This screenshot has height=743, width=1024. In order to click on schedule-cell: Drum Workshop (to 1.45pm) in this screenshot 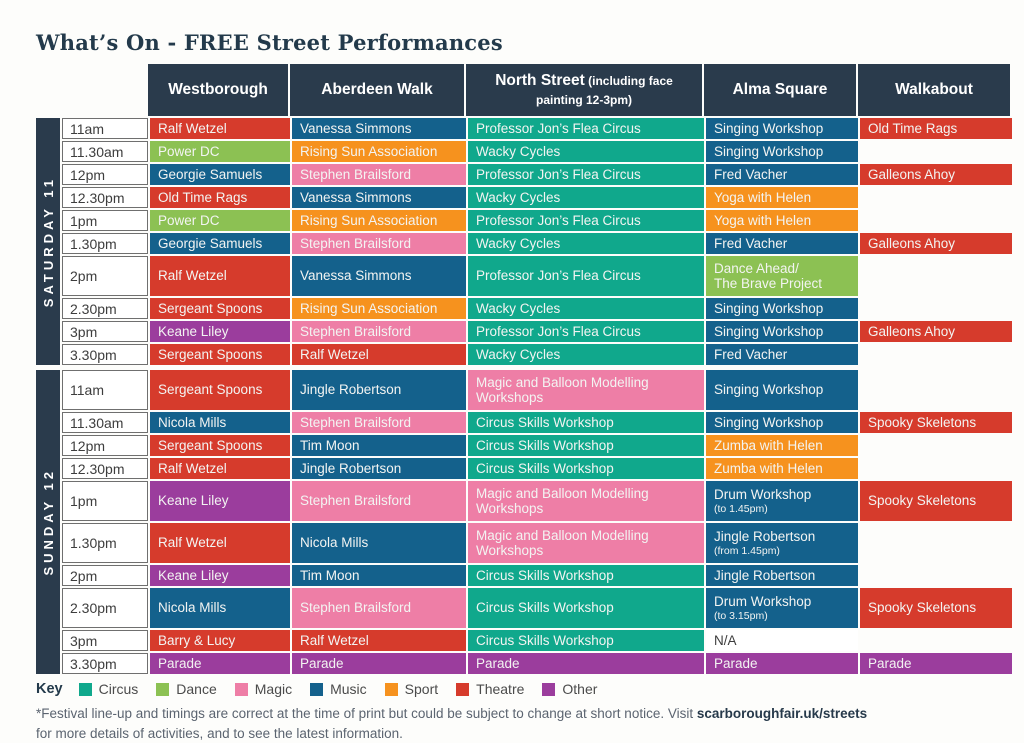, I will do `click(782, 501)`.